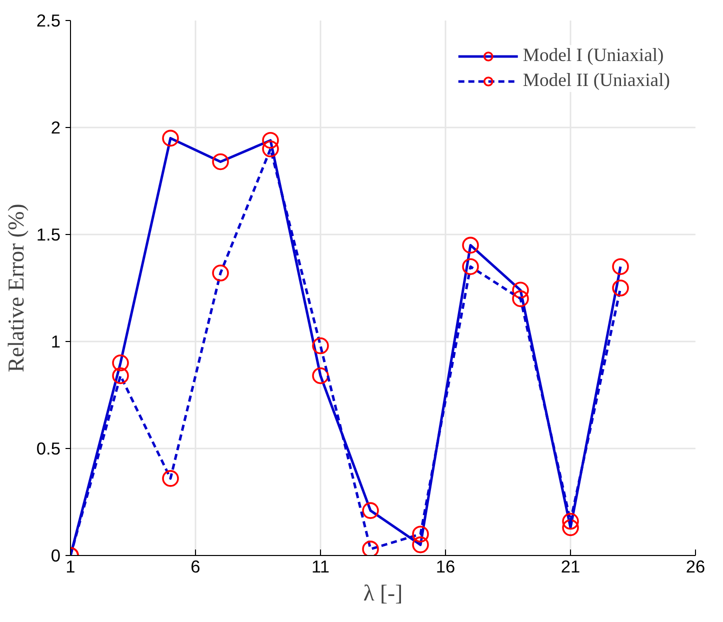 Image resolution: width=723 pixels, height=622 pixels. What do you see at coordinates (195, 566) in the screenshot?
I see `x-tick-label: 6` at bounding box center [195, 566].